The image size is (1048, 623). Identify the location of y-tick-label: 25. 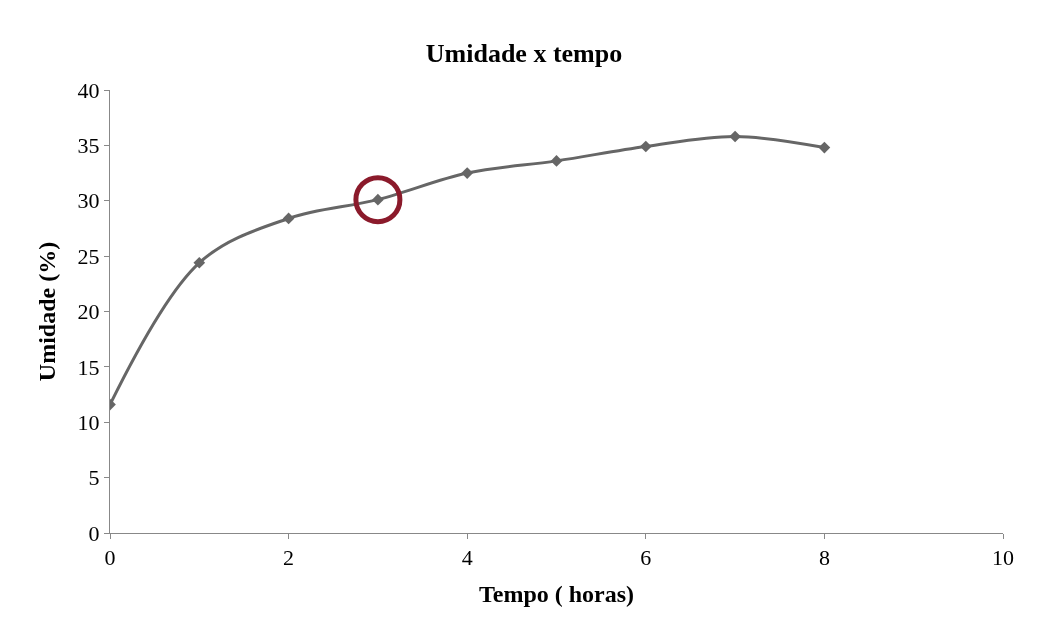
(88, 256).